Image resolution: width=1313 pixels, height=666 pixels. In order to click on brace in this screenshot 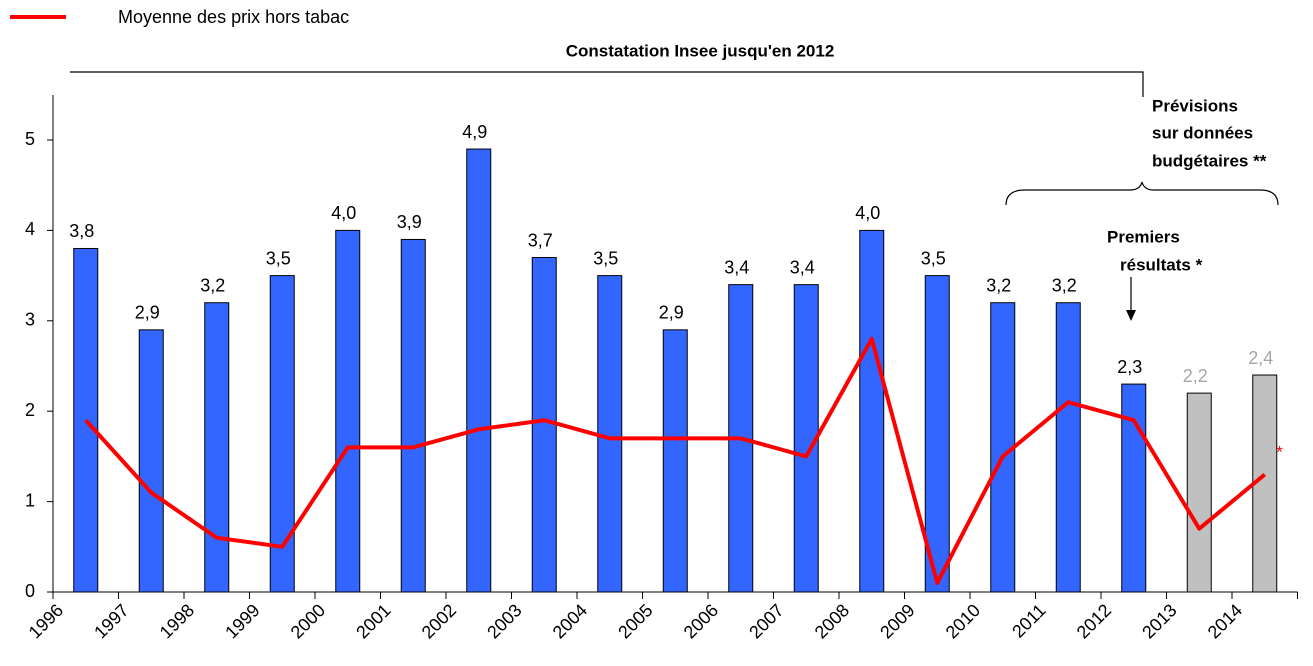, I will do `click(1142, 193)`.